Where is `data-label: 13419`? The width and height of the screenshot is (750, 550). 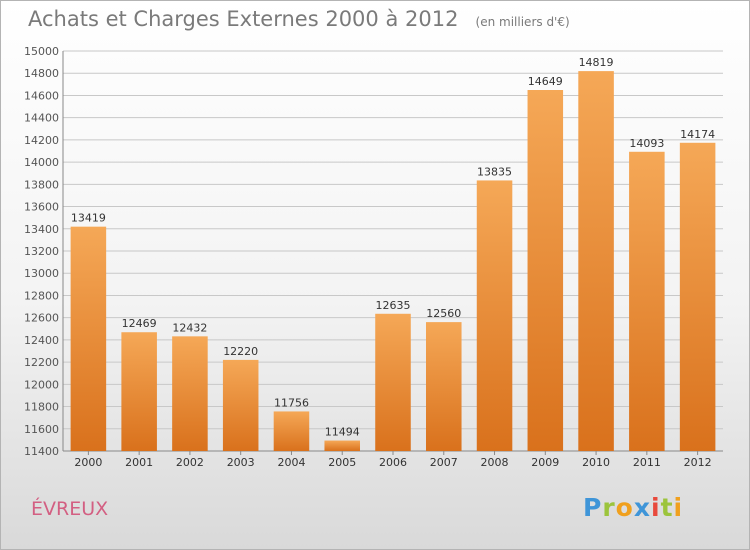 data-label: 13419 is located at coordinates (88, 218).